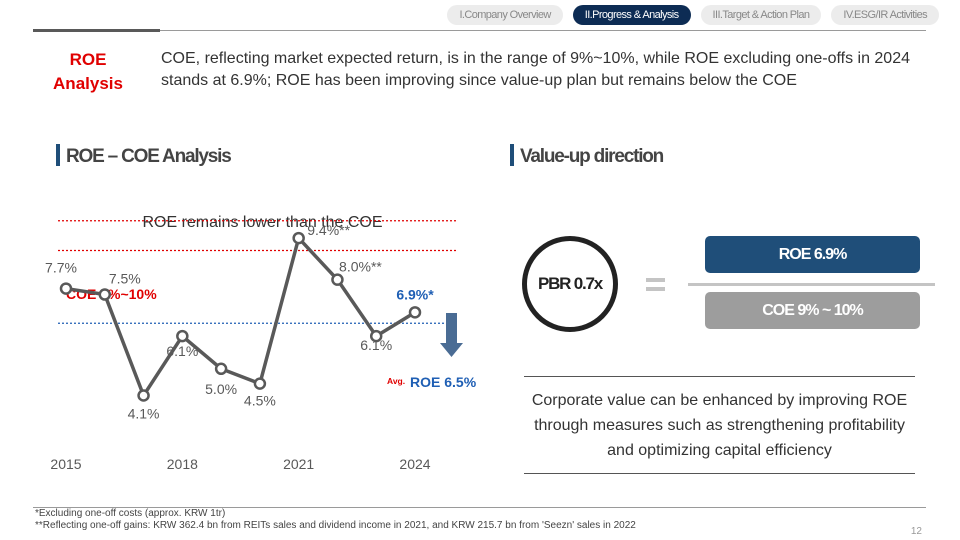  What do you see at coordinates (812, 254) in the screenshot?
I see `roe-box: ROE 6.9%` at bounding box center [812, 254].